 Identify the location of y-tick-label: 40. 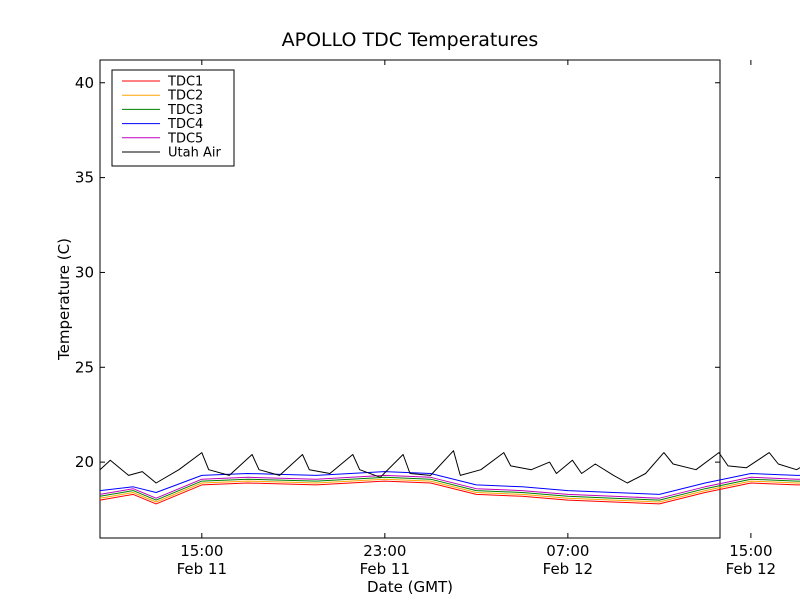
(84, 83).